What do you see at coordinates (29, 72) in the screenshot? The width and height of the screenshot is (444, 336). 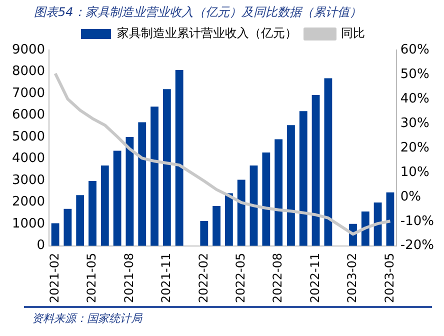 I see `y-tick-label: 8000` at bounding box center [29, 72].